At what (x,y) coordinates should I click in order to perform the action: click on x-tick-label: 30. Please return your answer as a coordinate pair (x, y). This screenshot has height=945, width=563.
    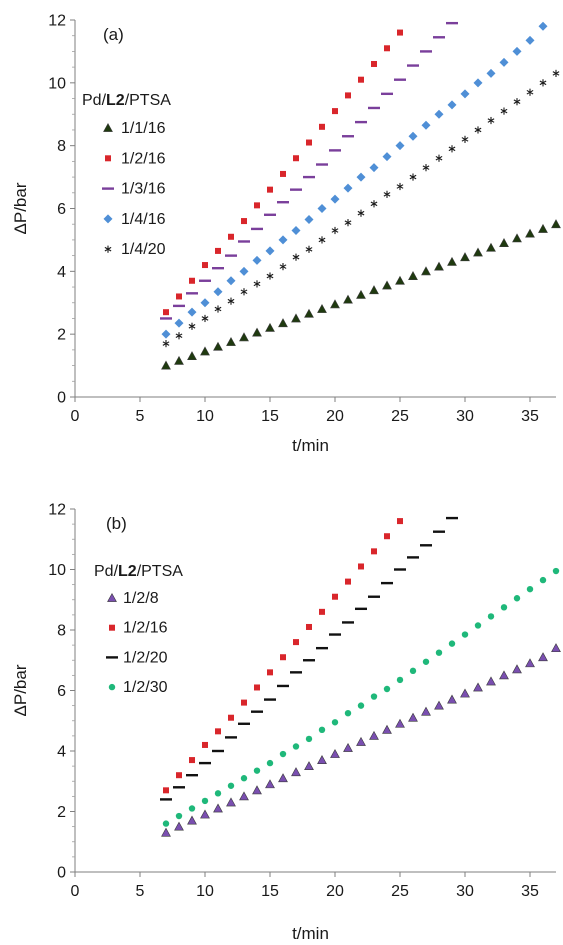
    Looking at the image, I should click on (465, 891).